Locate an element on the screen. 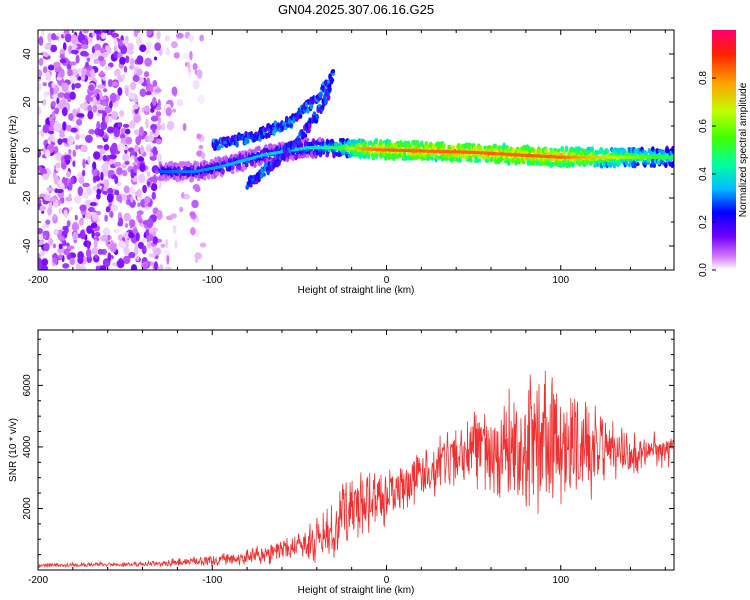 The width and height of the screenshot is (750, 600). spectrogram-x-tick-label: 0 is located at coordinates (387, 280).